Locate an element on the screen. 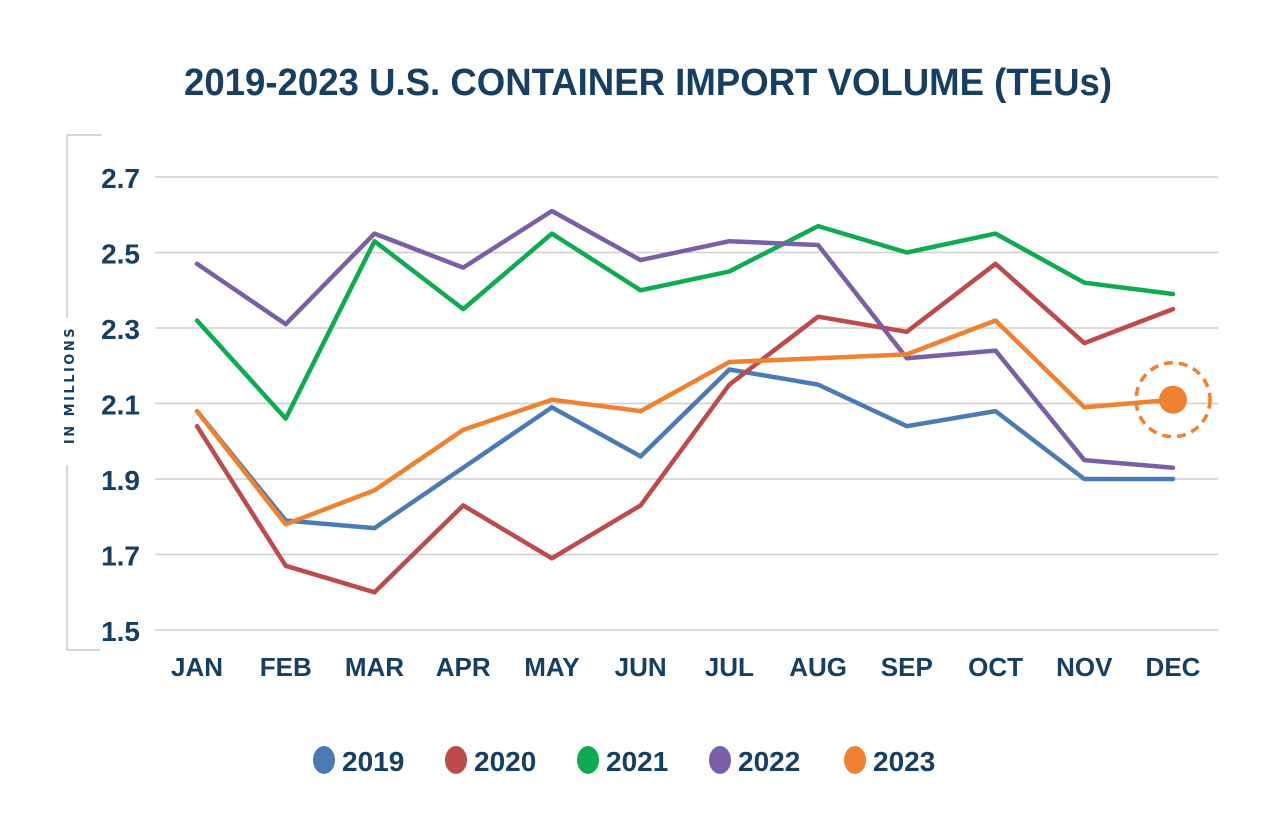  legend-item-2022: 2022 is located at coordinates (754, 761).